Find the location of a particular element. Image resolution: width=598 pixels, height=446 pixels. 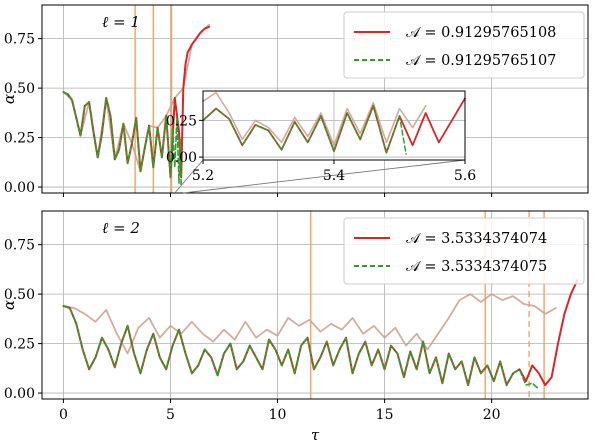

inset-zoom: 0.00 0.25 5.2 5.4 5.6 is located at coordinates (321, 142).